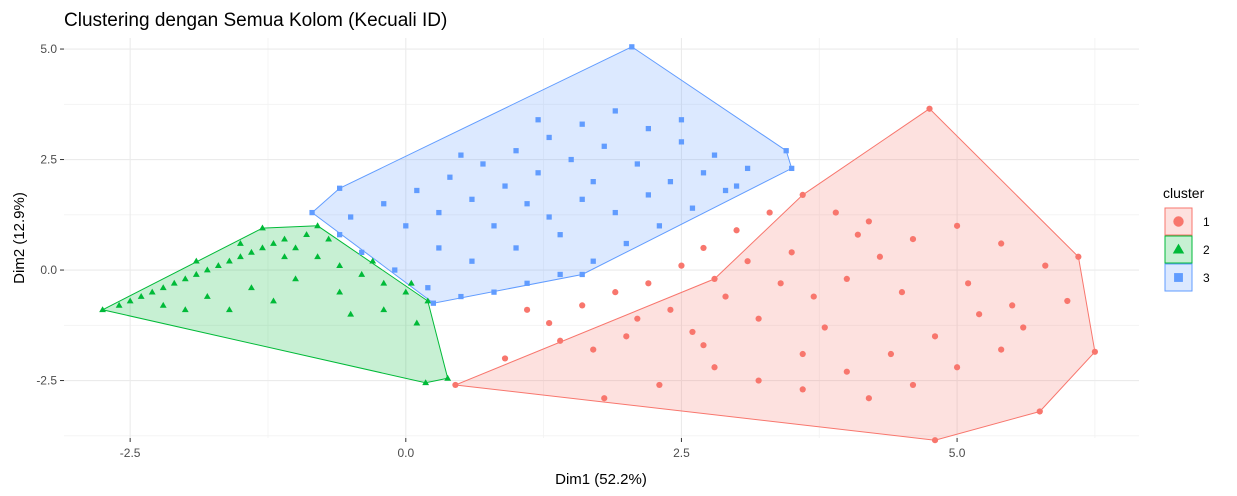  I want to click on legend: cluster 1 2 3, so click(1186, 238).